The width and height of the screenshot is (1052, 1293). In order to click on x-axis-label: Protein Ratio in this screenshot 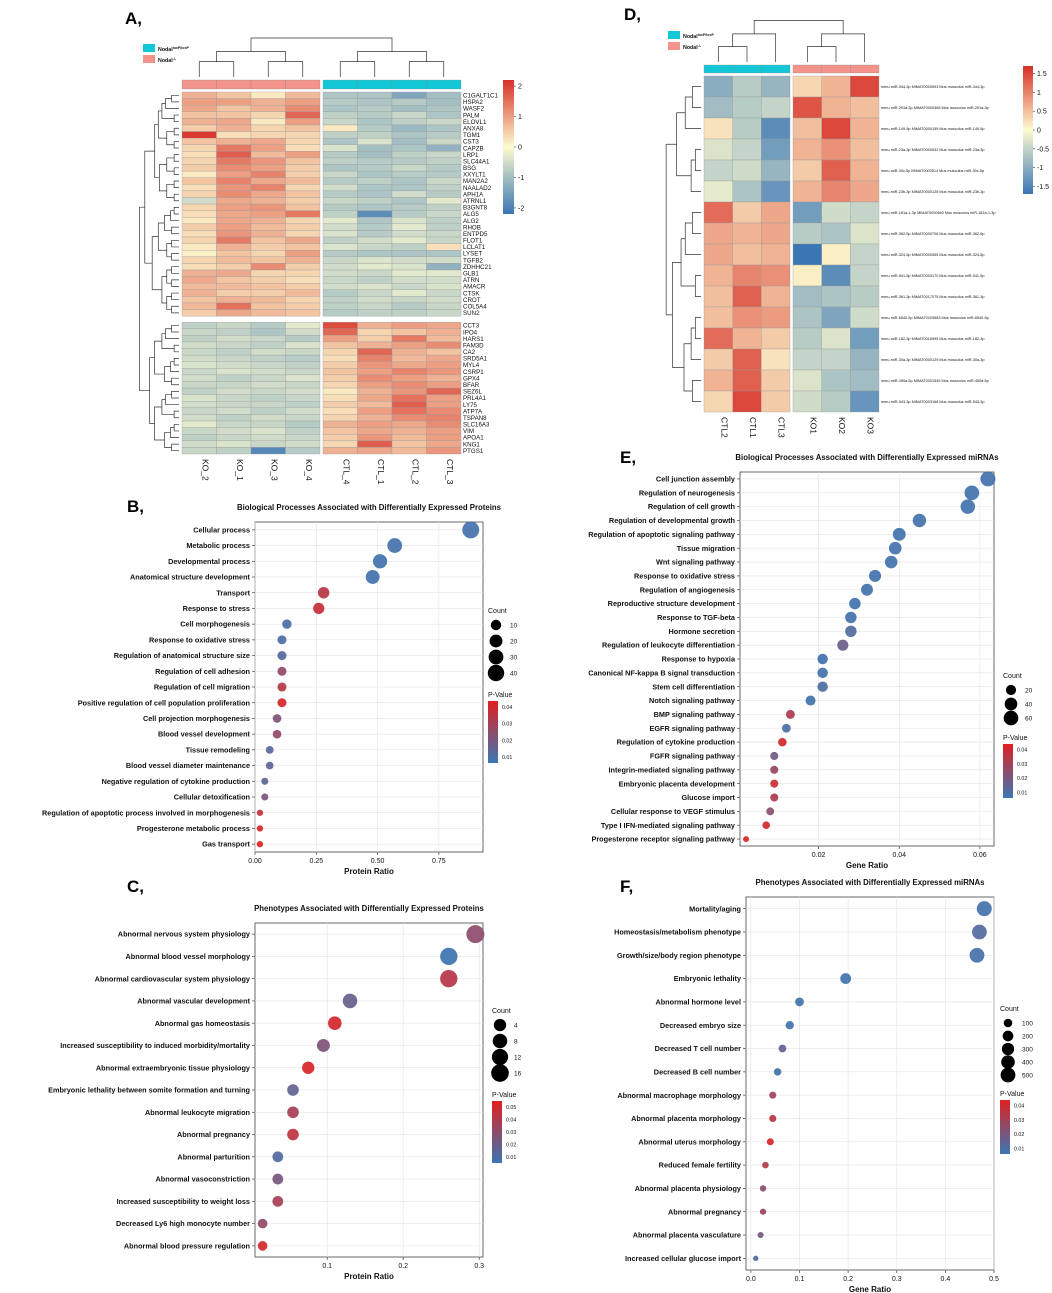, I will do `click(369, 871)`.